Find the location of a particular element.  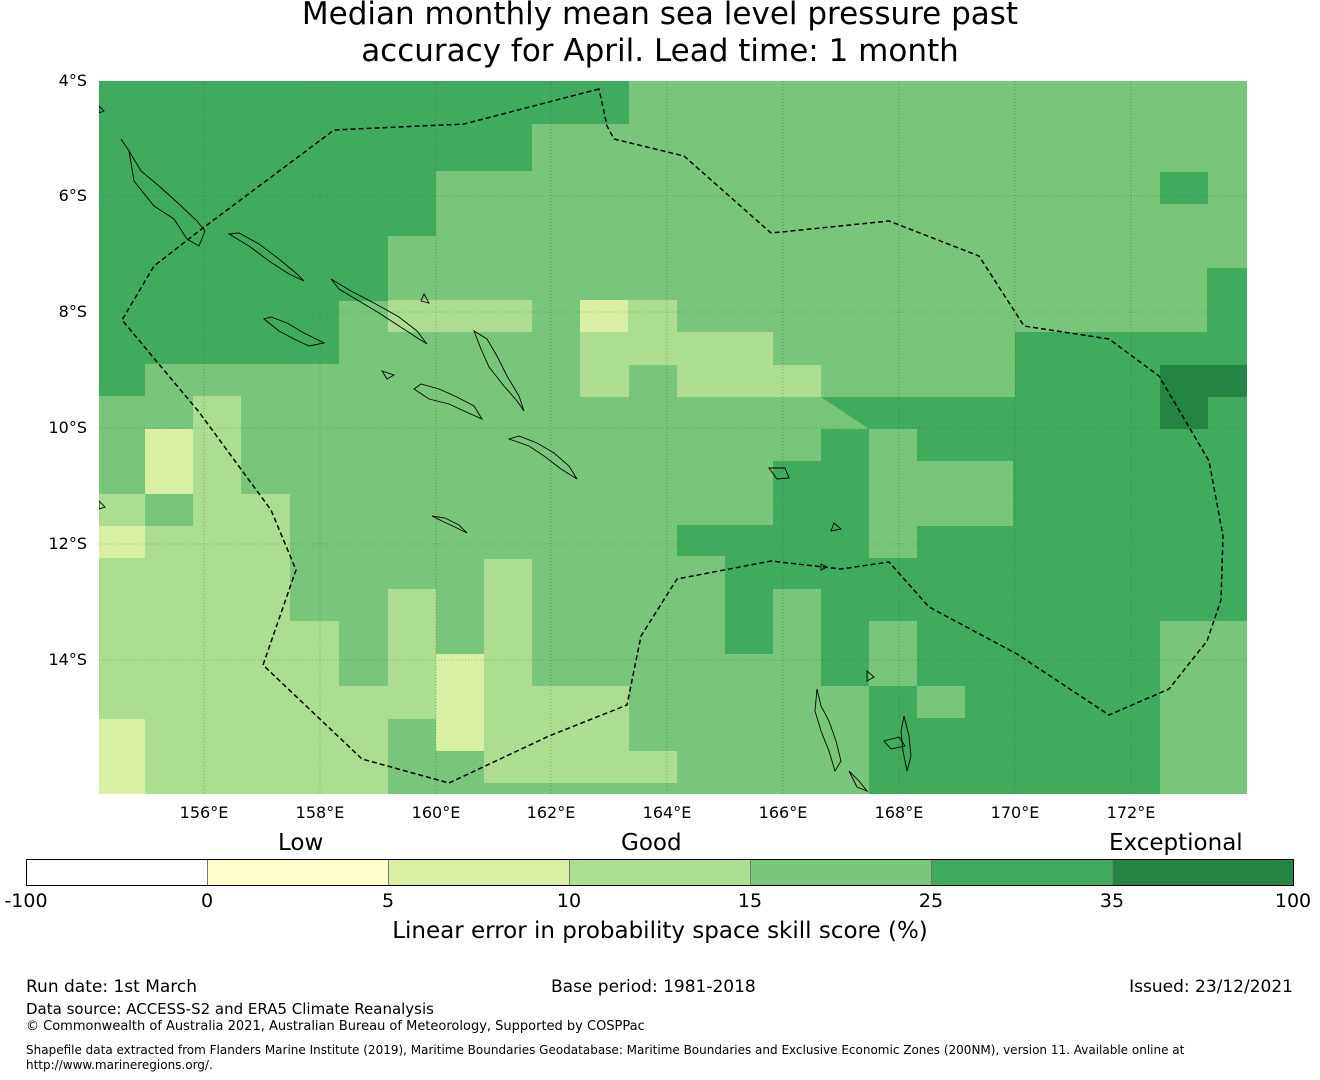

island-rennell is located at coordinates (449, 524).